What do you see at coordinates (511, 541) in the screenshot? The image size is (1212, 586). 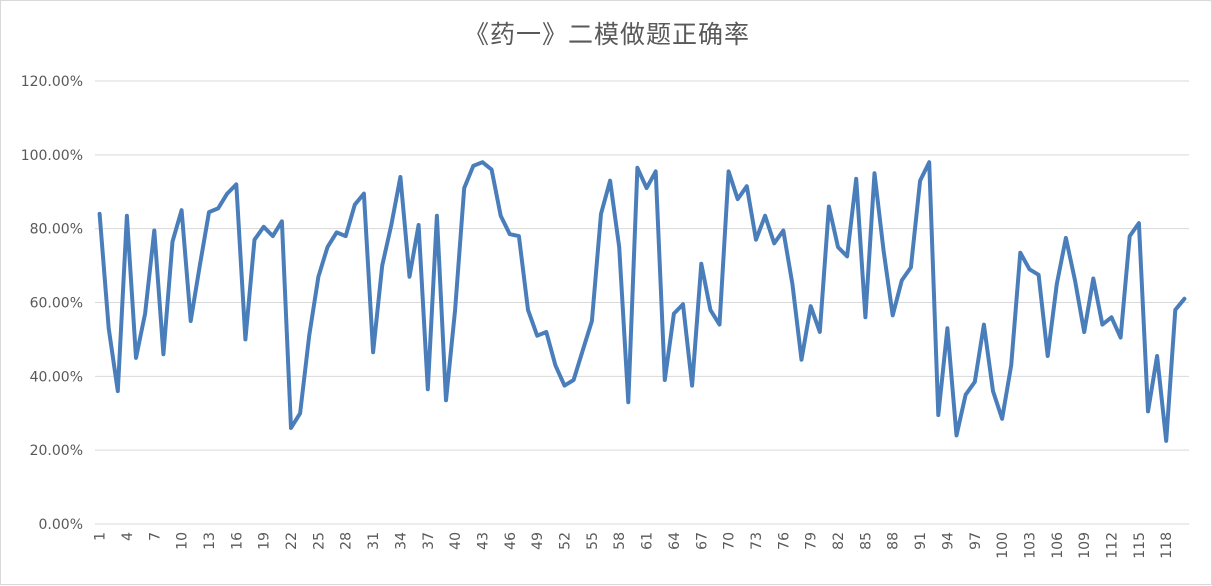 I see `x-tick-label: 46` at bounding box center [511, 541].